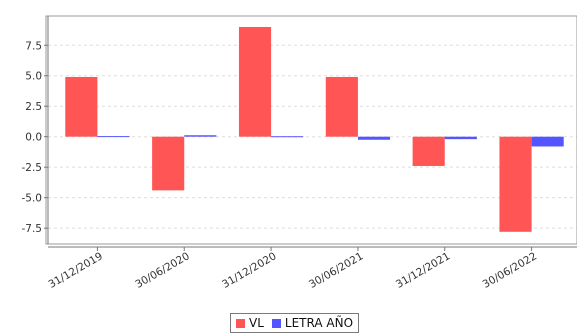  I want to click on y-axis: -7.5 -5.0 -2.5 0.0 2.5 5.0 7.5, so click(35, 130).